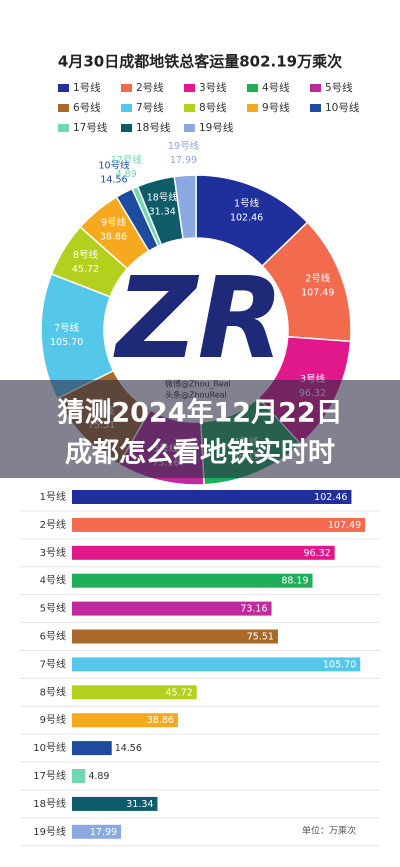 The width and height of the screenshot is (400, 867). Describe the element at coordinates (163, 197) in the screenshot. I see `donut-category-label: 18号线` at that location.